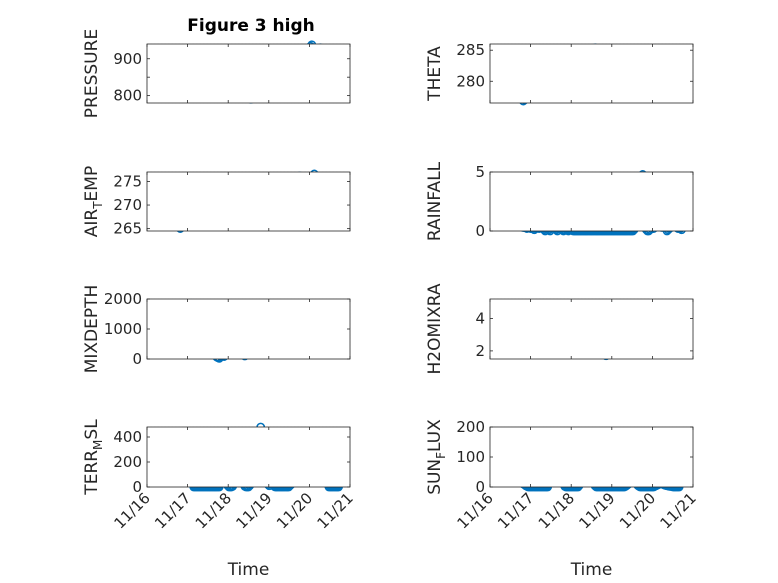 The width and height of the screenshot is (778, 583). Describe the element at coordinates (470, 81) in the screenshot. I see `y-tick-label: 280` at that location.